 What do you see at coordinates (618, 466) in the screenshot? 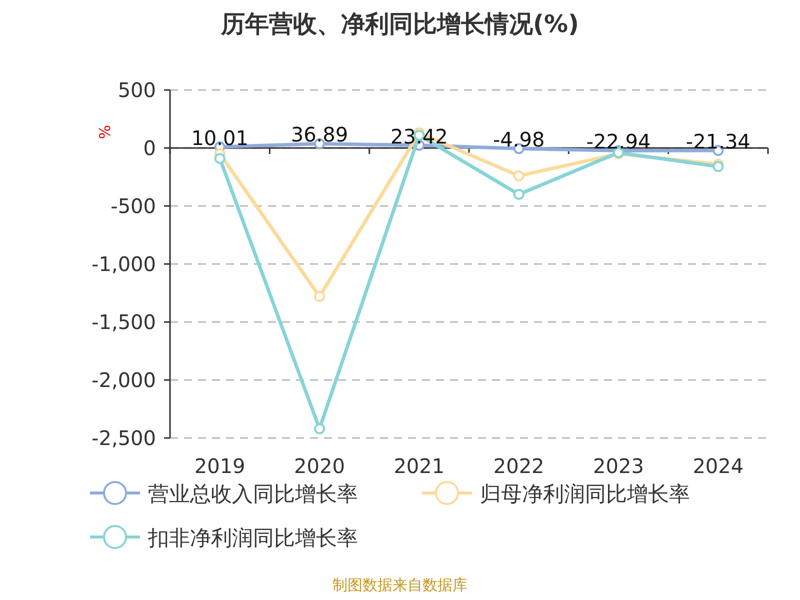
I see `x-tick-label: 2023` at bounding box center [618, 466].